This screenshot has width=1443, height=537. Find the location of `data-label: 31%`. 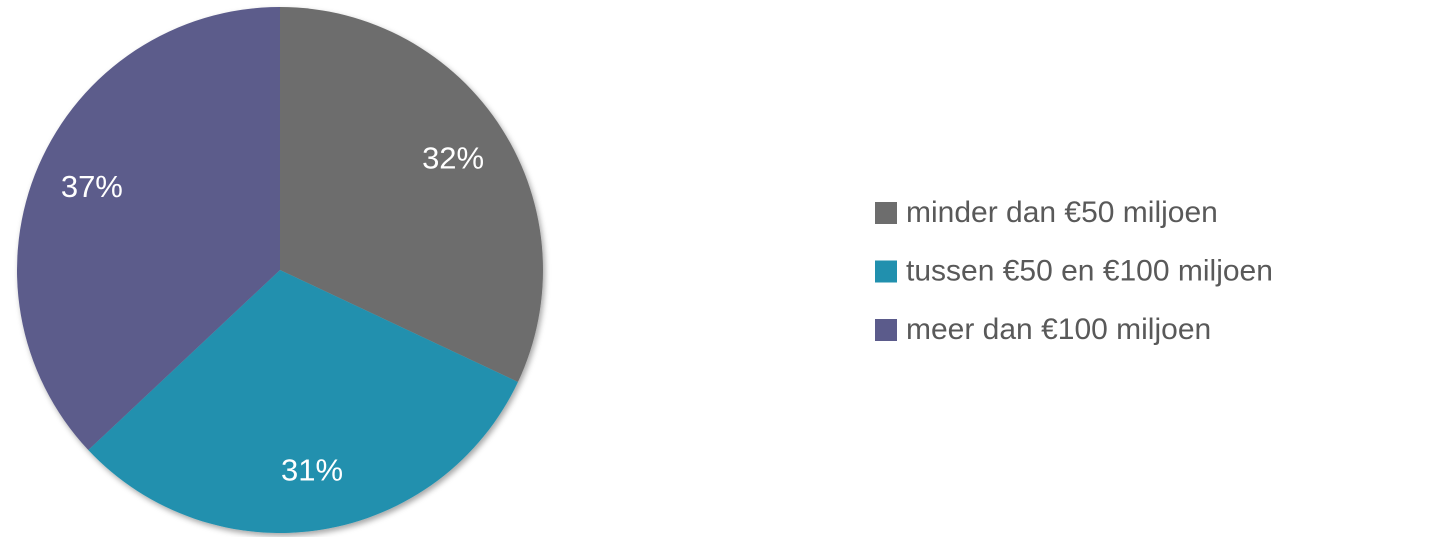

data-label: 31% is located at coordinates (312, 470).